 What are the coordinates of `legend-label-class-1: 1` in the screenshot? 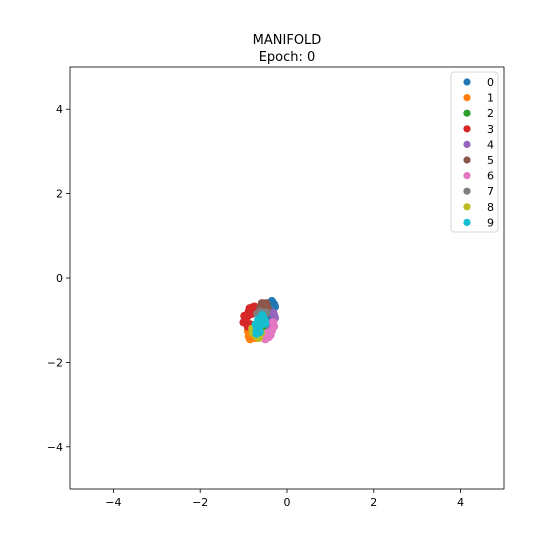 It's located at (490, 98).